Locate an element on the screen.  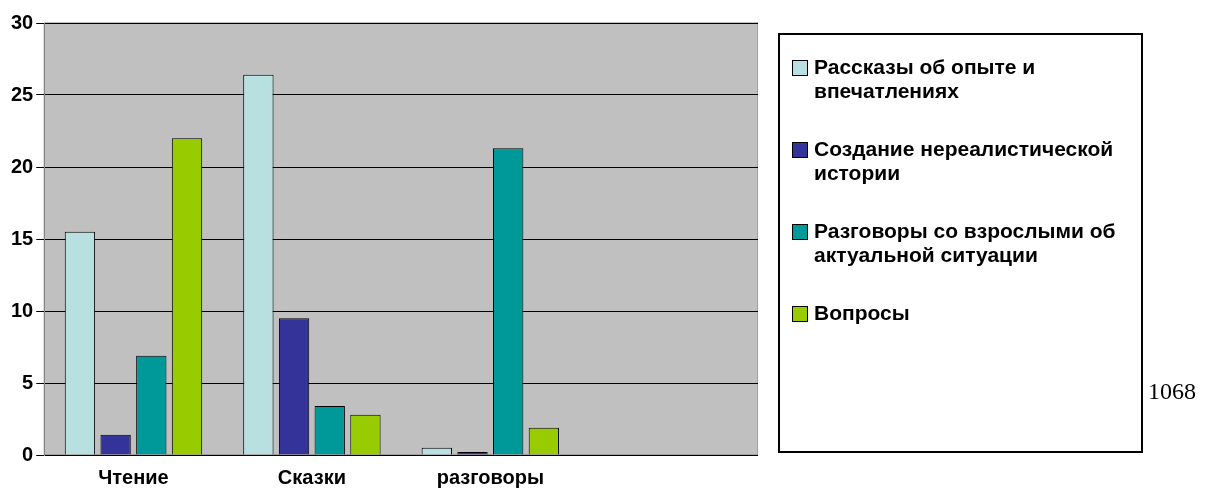
legend-label: Разговоры со взрослыми об актуальной ситуации is located at coordinates (965, 243).